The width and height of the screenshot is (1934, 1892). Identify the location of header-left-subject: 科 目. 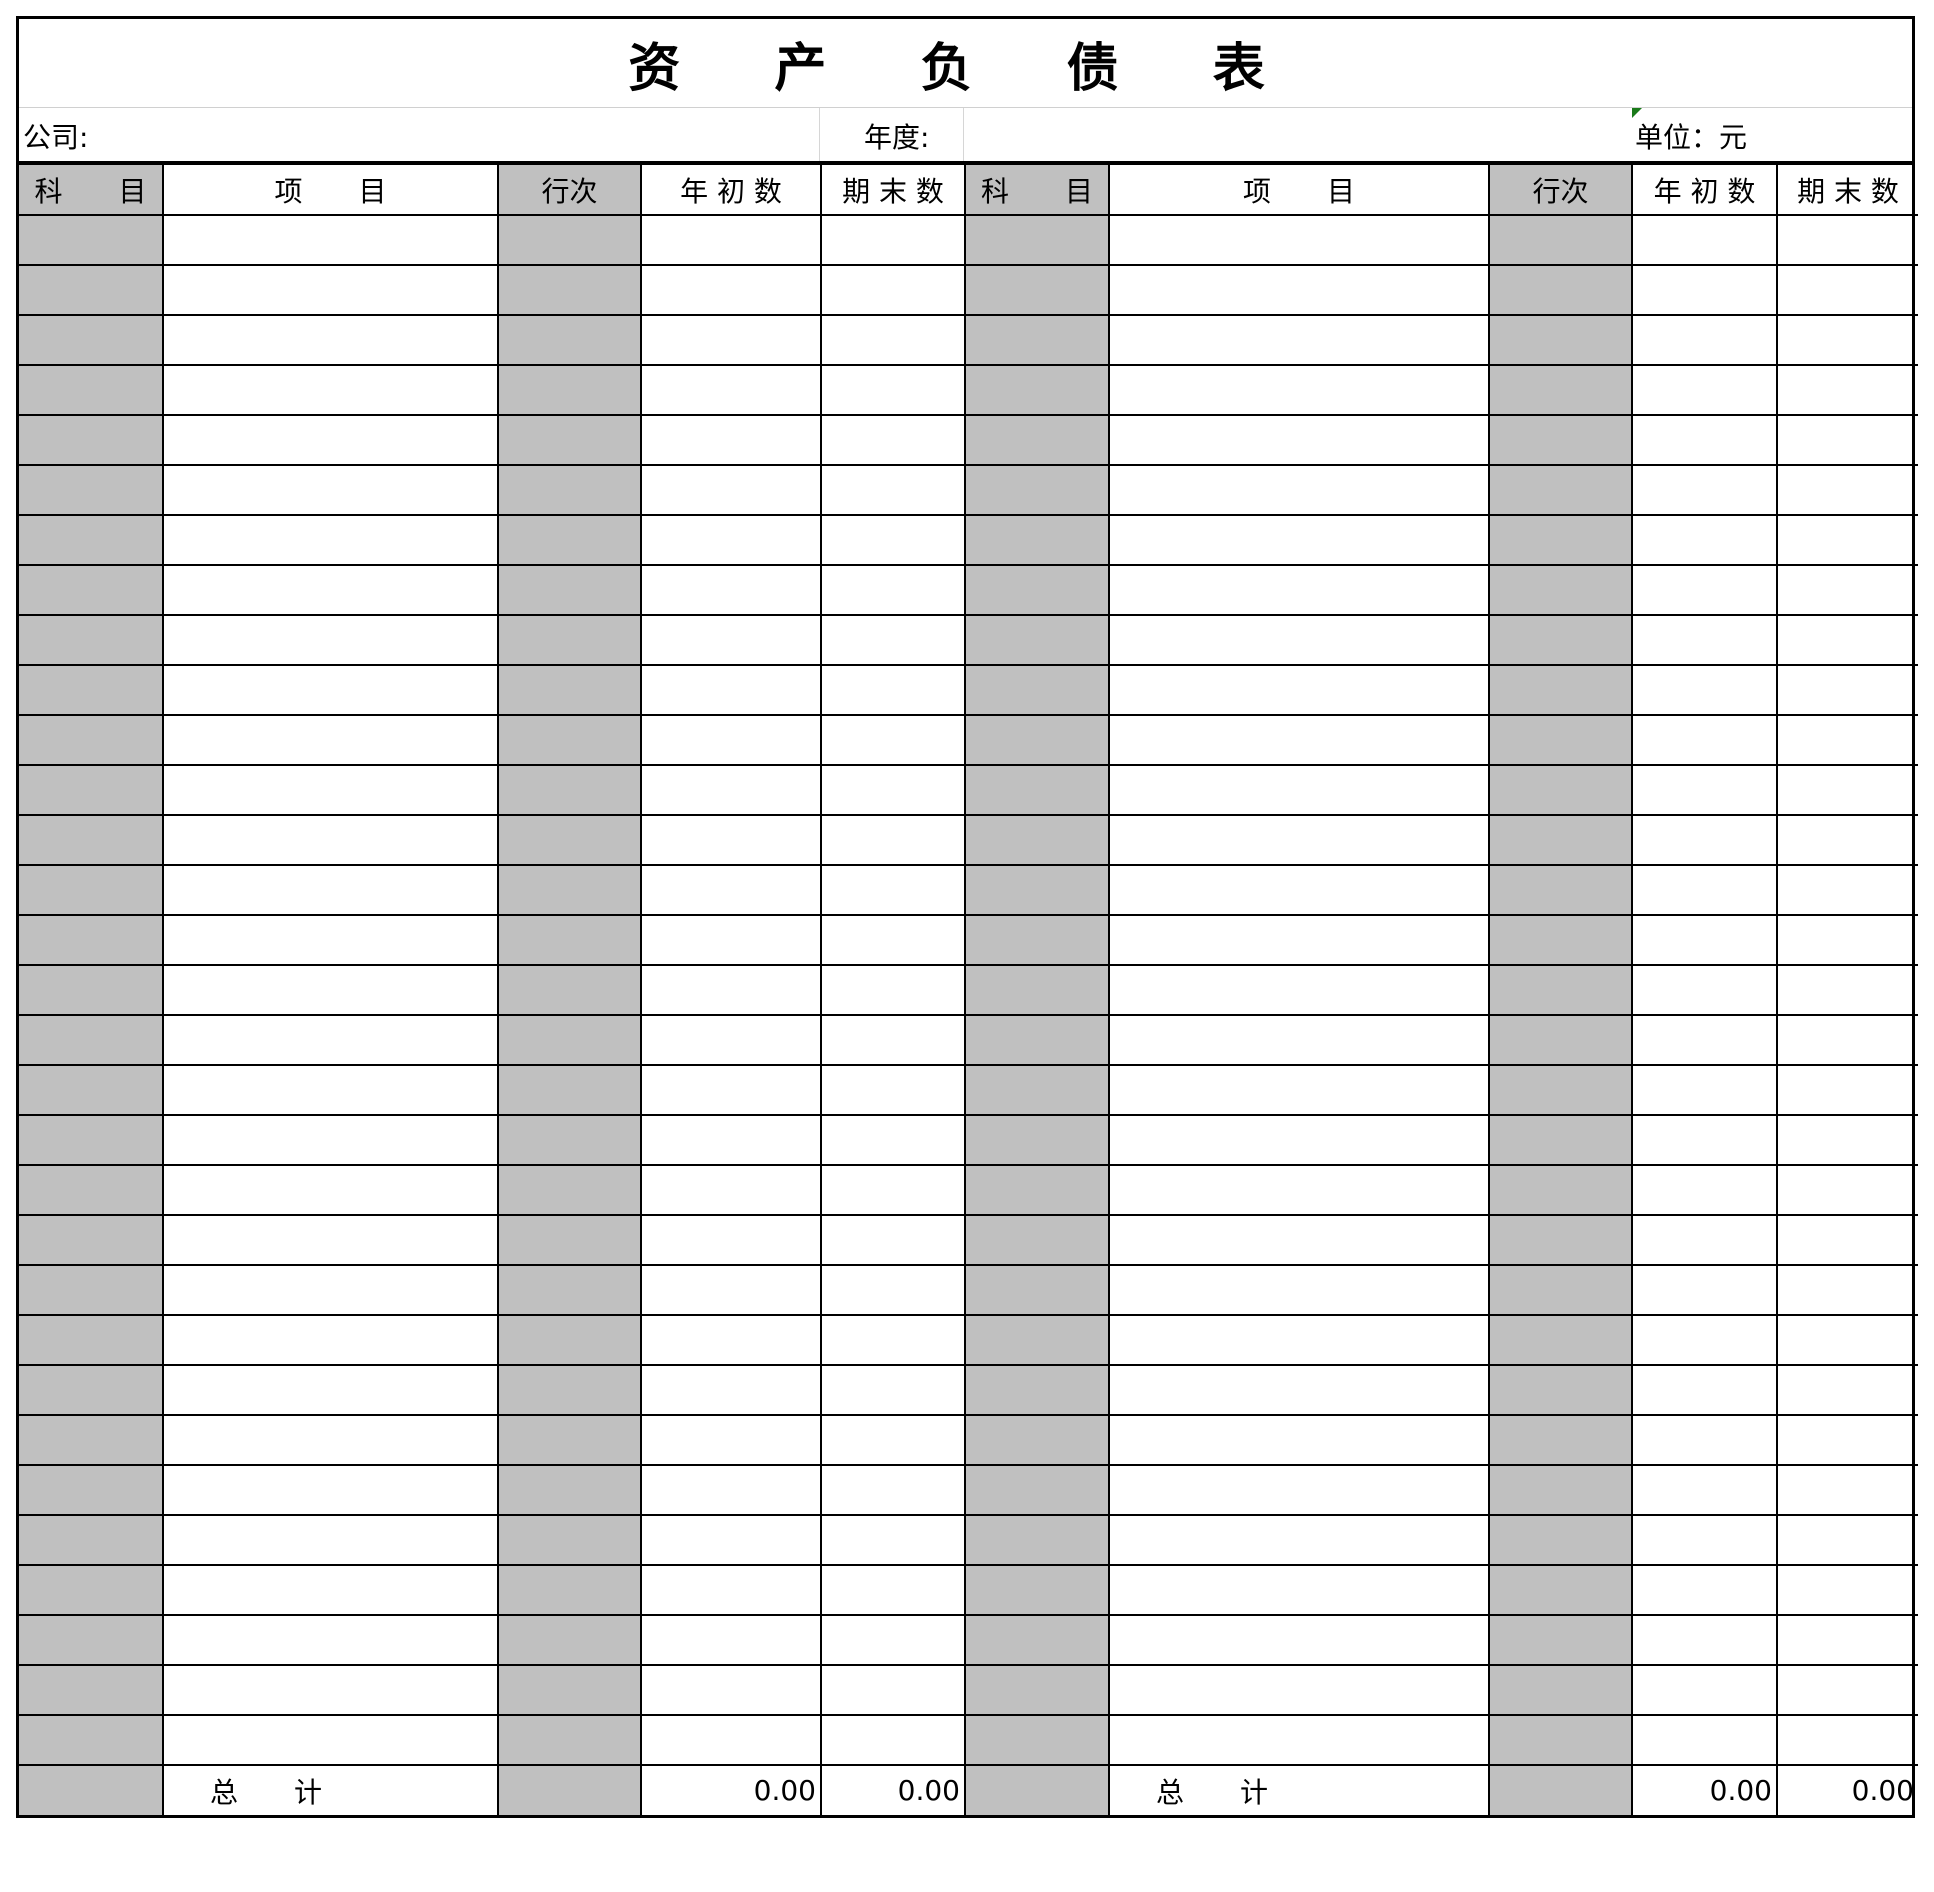
(91, 190).